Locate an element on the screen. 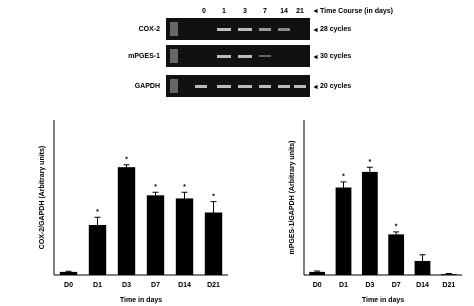  lane-label: 21 is located at coordinates (300, 11).